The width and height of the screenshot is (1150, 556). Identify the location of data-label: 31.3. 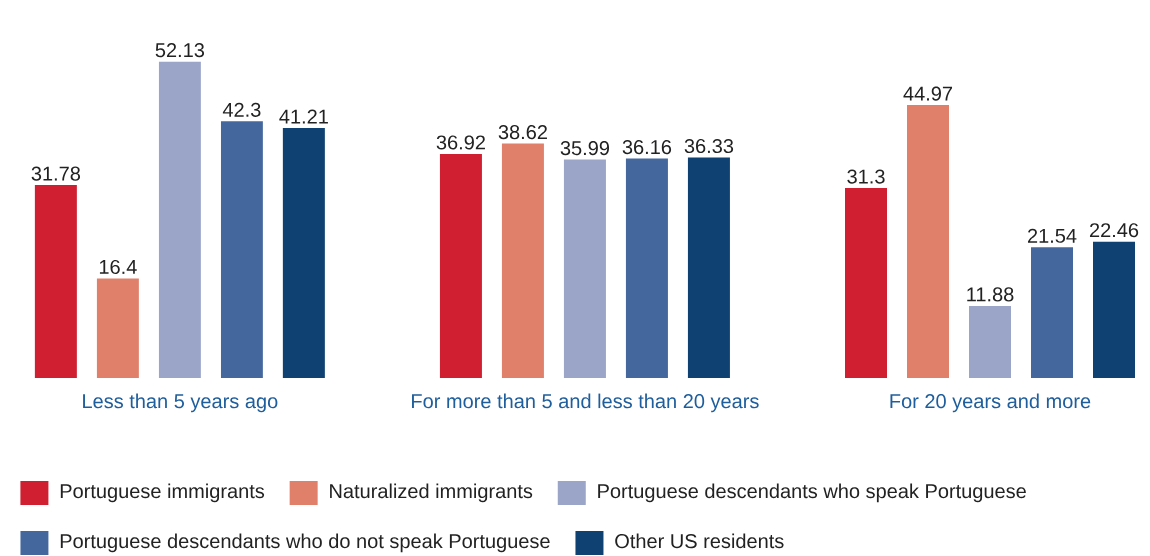
(866, 176).